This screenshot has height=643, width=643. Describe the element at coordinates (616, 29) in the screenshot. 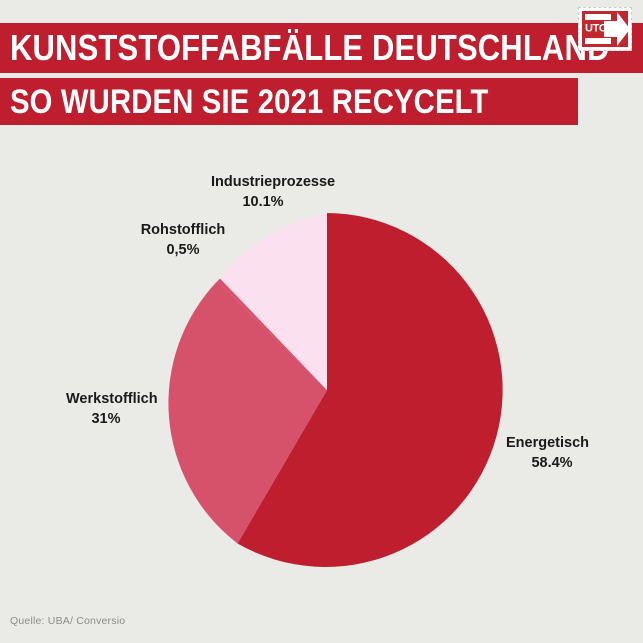

I see `arrow-right-icon` at that location.